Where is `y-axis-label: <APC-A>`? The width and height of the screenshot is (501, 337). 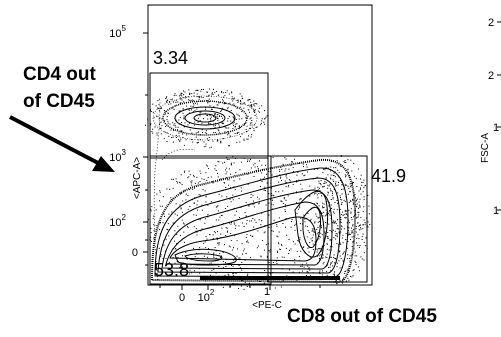
y-axis-label: <APC-A> is located at coordinates (137, 178).